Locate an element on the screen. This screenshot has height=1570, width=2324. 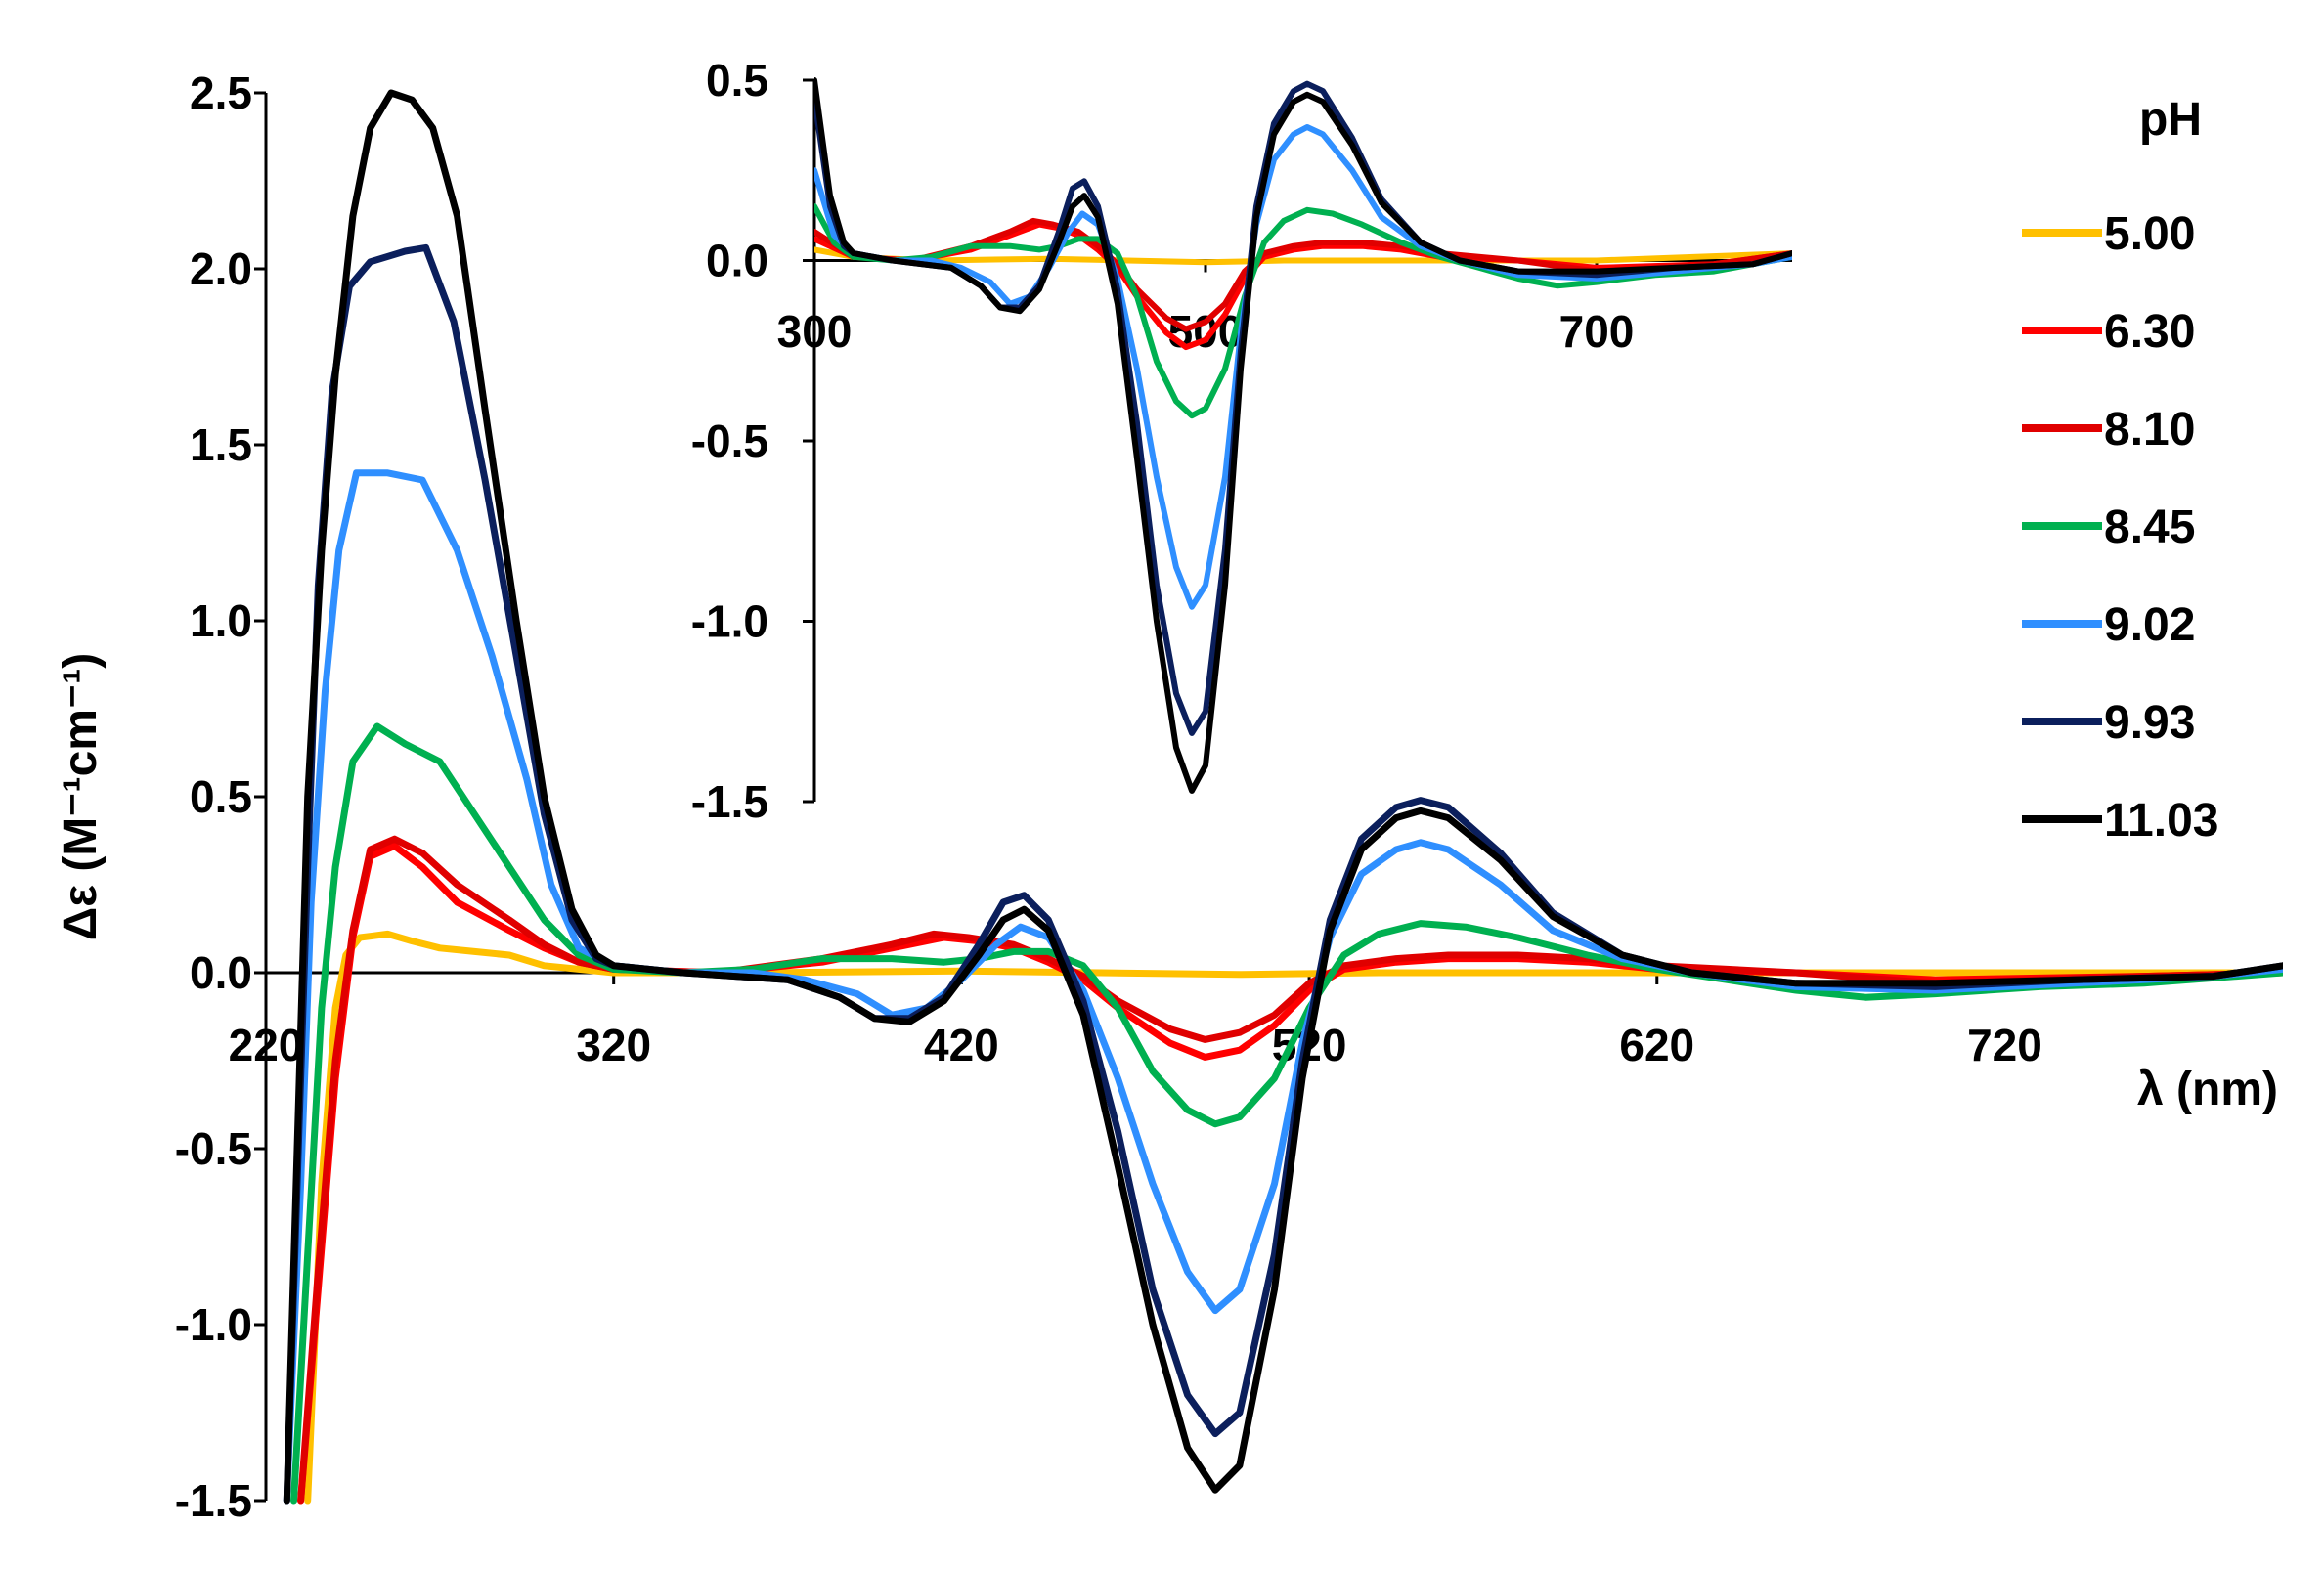
inset-y-tick-label: 0.5 is located at coordinates (737, 80).